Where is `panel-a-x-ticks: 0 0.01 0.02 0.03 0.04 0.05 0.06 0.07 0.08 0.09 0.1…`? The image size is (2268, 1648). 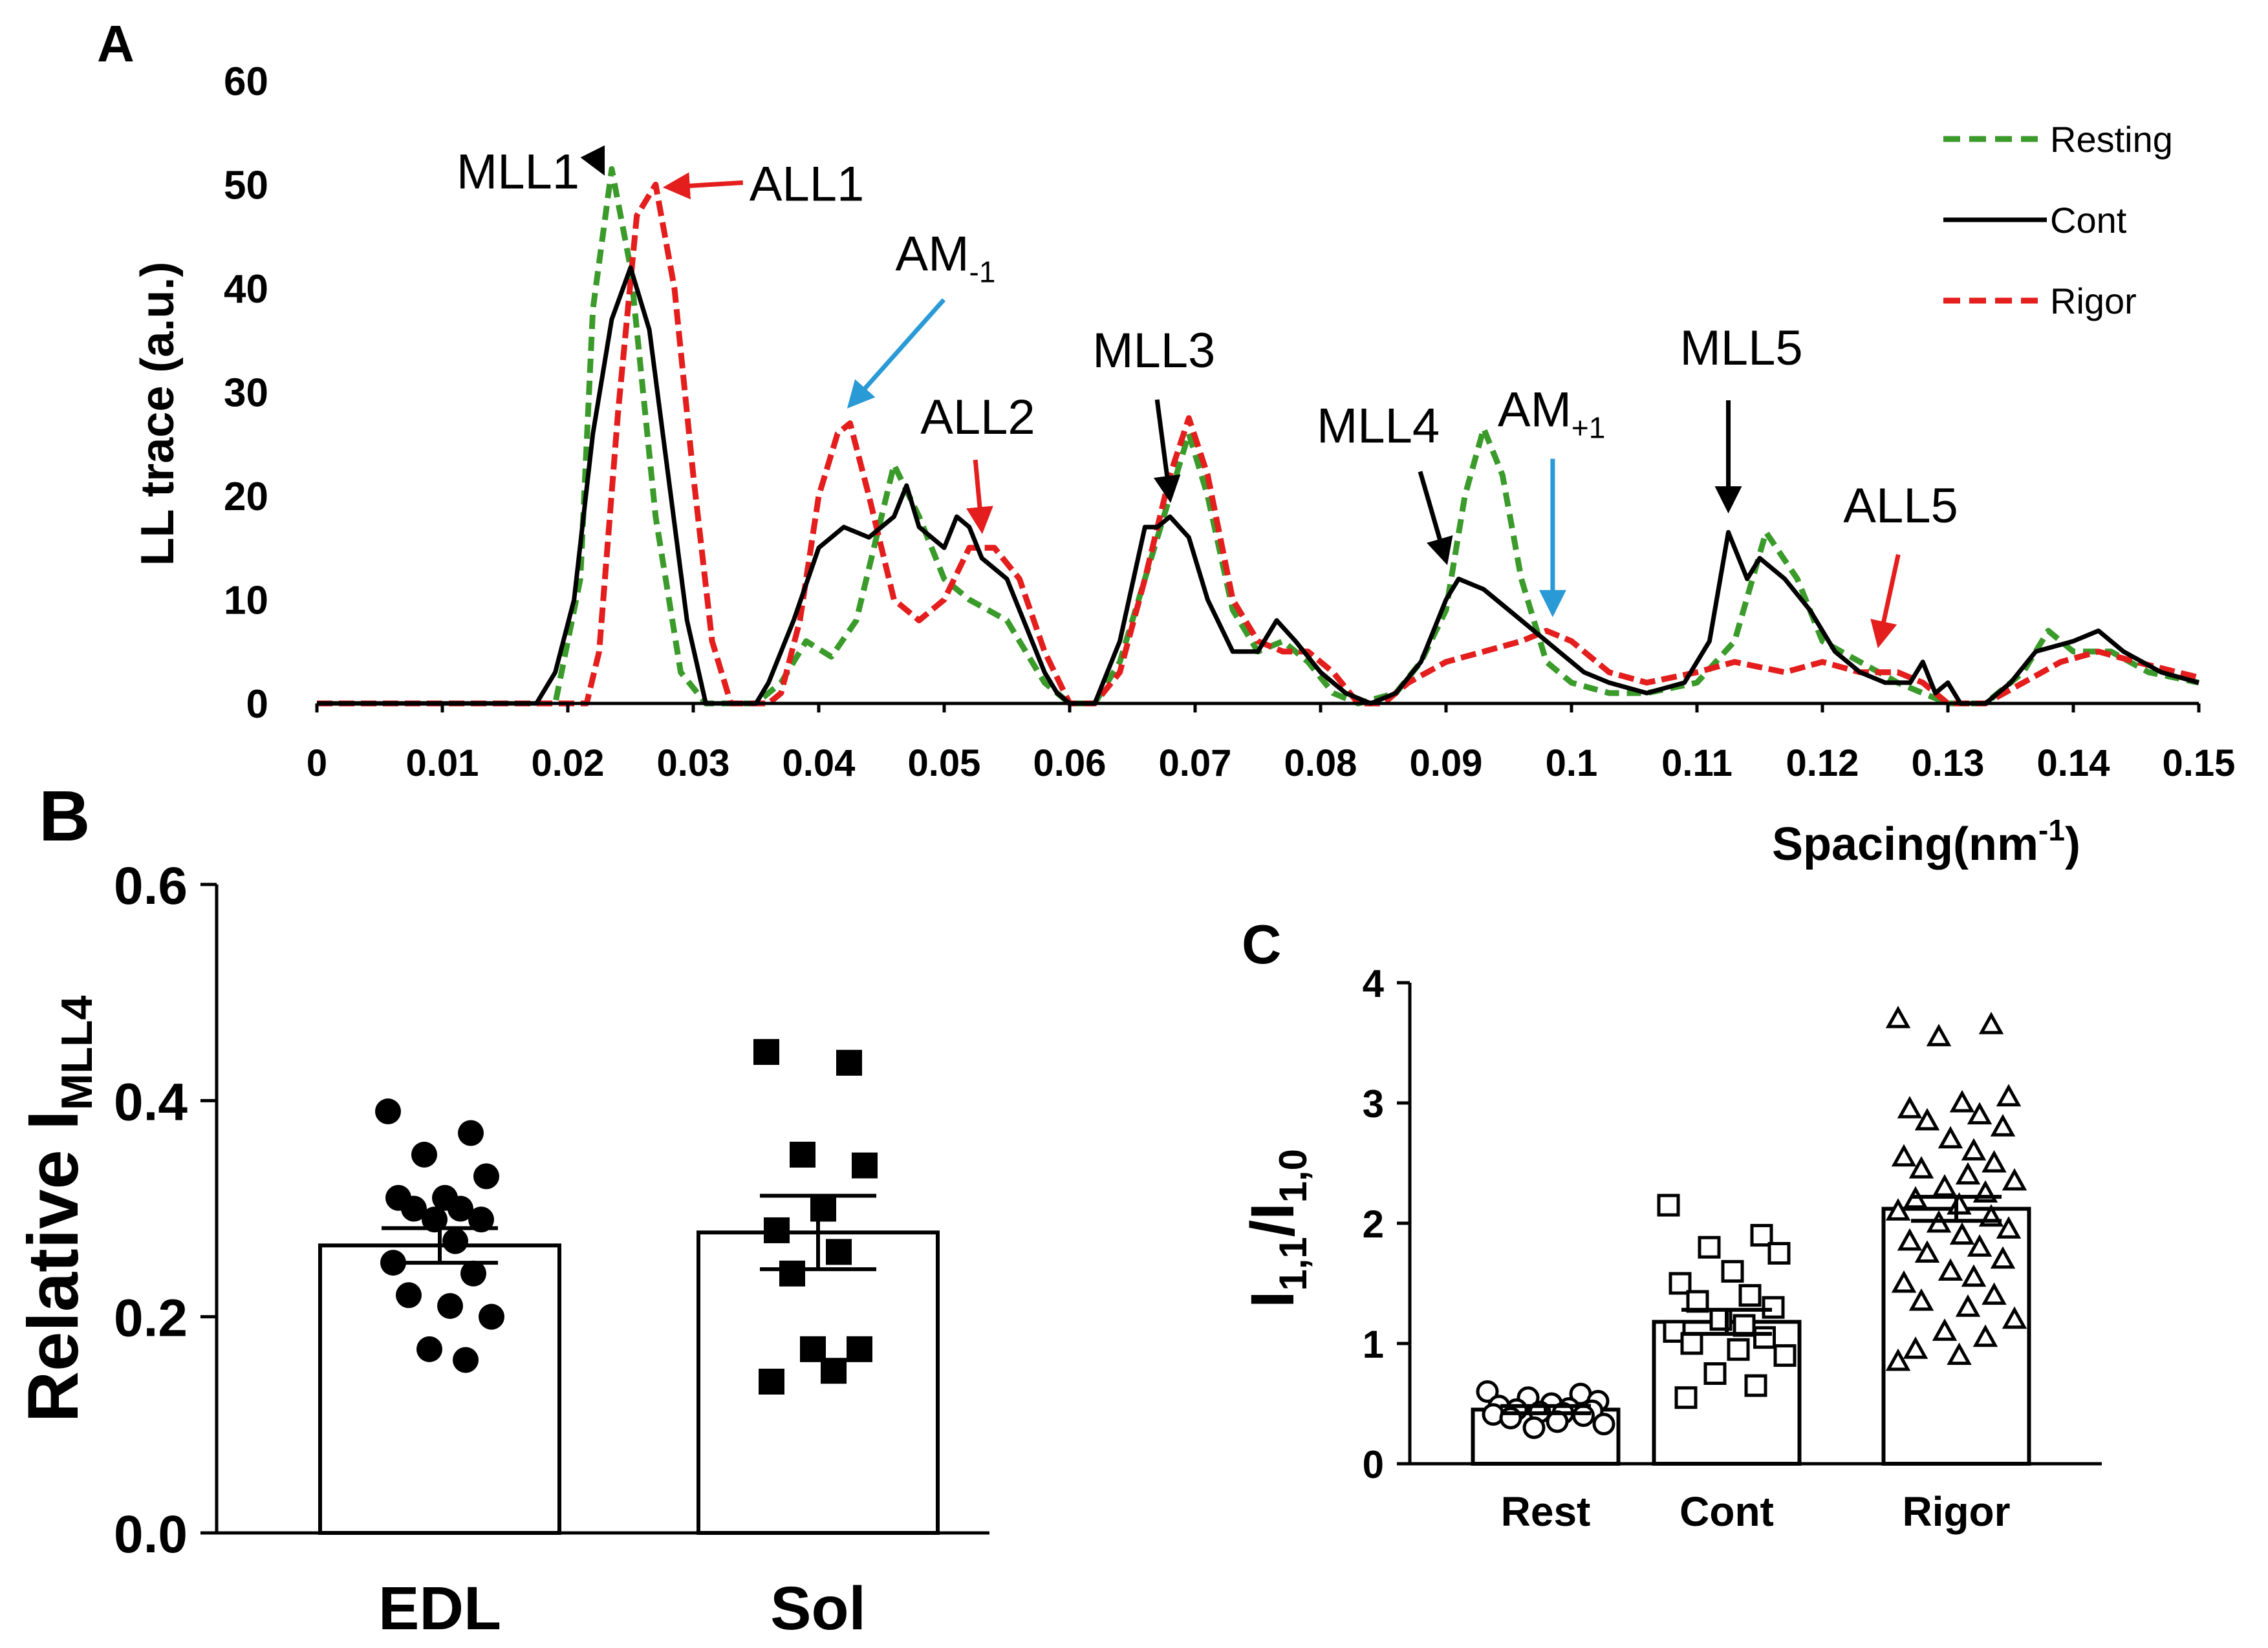
panel-a-x-ticks: 0 0.01 0.02 0.03 0.04 0.05 0.06 0.07 0.08 0.09 0.1… is located at coordinates (1271, 743).